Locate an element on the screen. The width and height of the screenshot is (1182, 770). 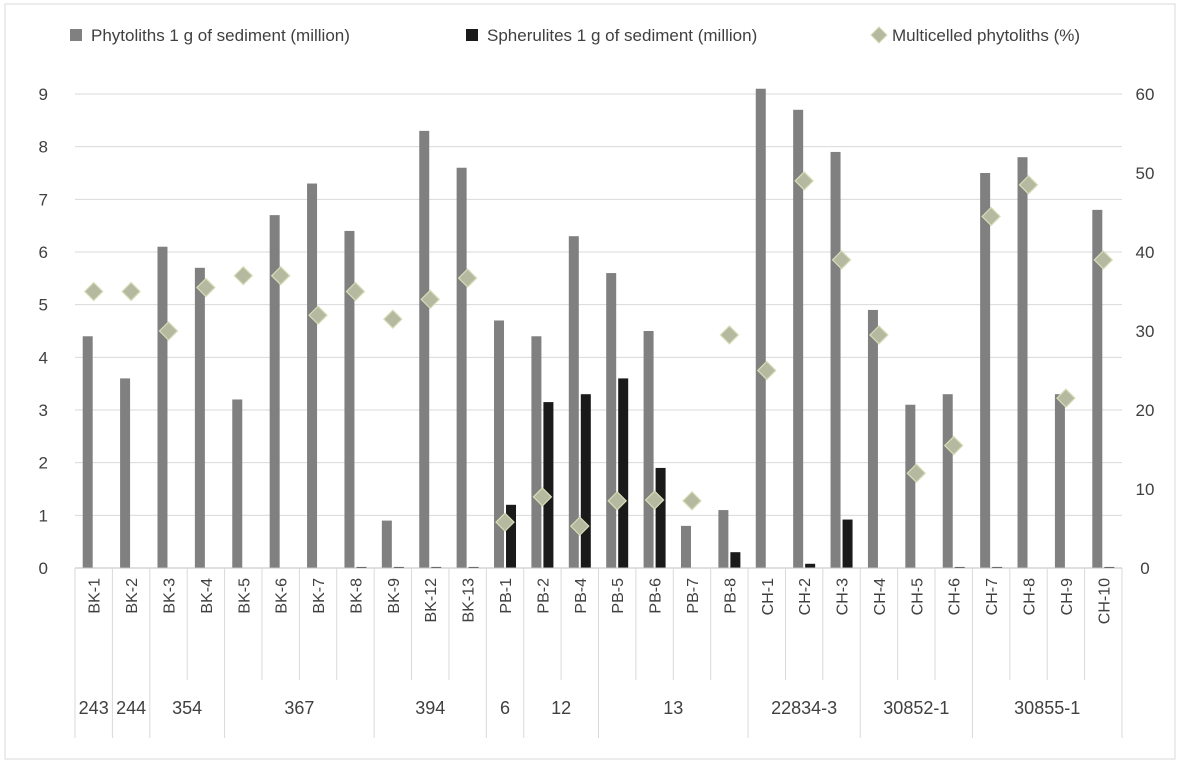
category-label: BK-1 is located at coordinates (95, 596).